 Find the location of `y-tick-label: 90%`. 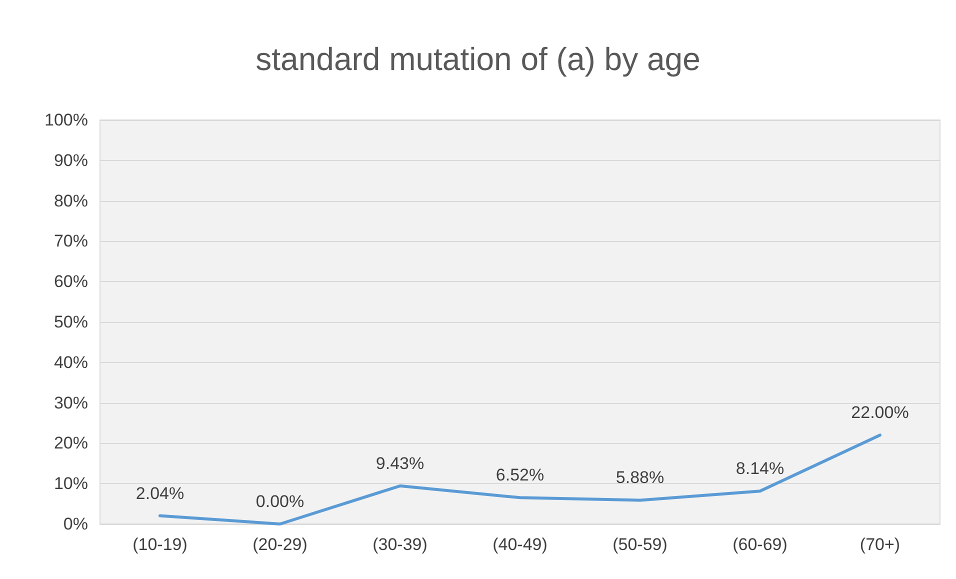

y-tick-label: 90% is located at coordinates (71, 160).